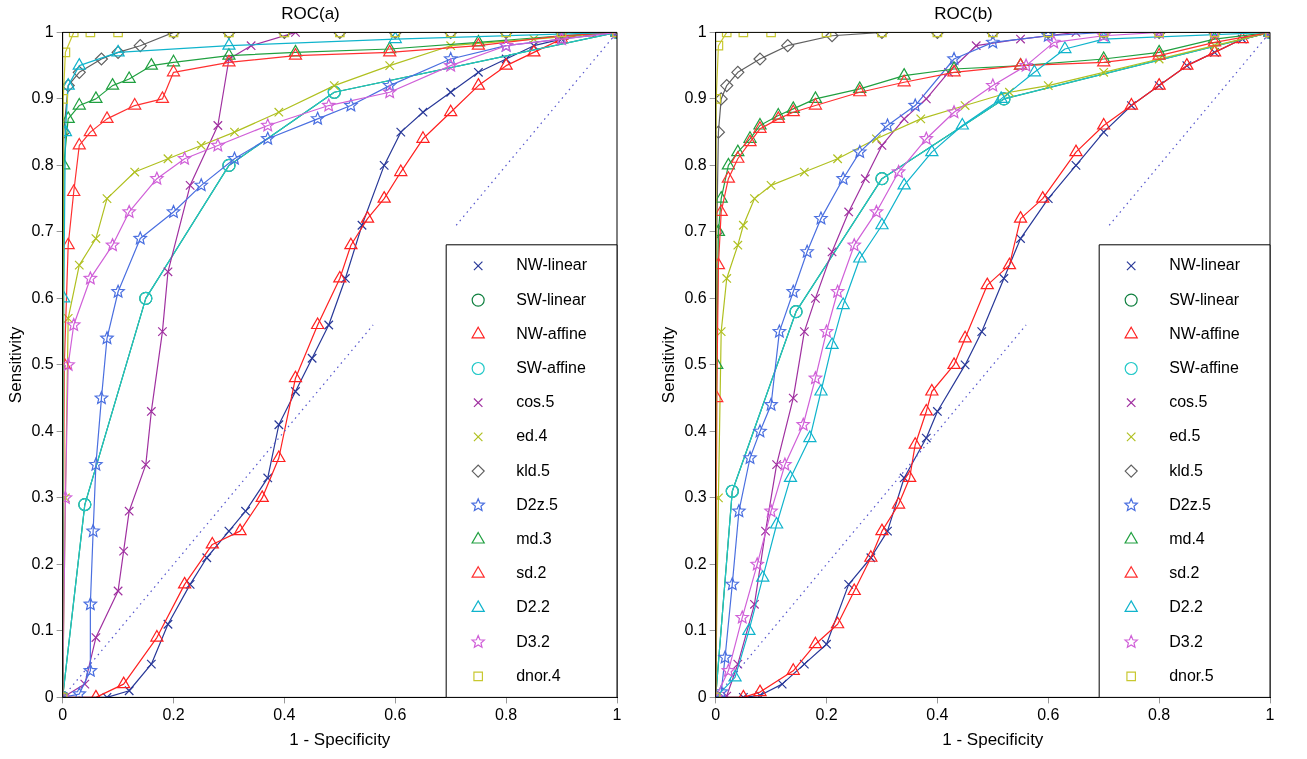 The width and height of the screenshot is (1307, 759). Describe the element at coordinates (310, 13) in the screenshot. I see `chart-title: ROC(a)` at that location.